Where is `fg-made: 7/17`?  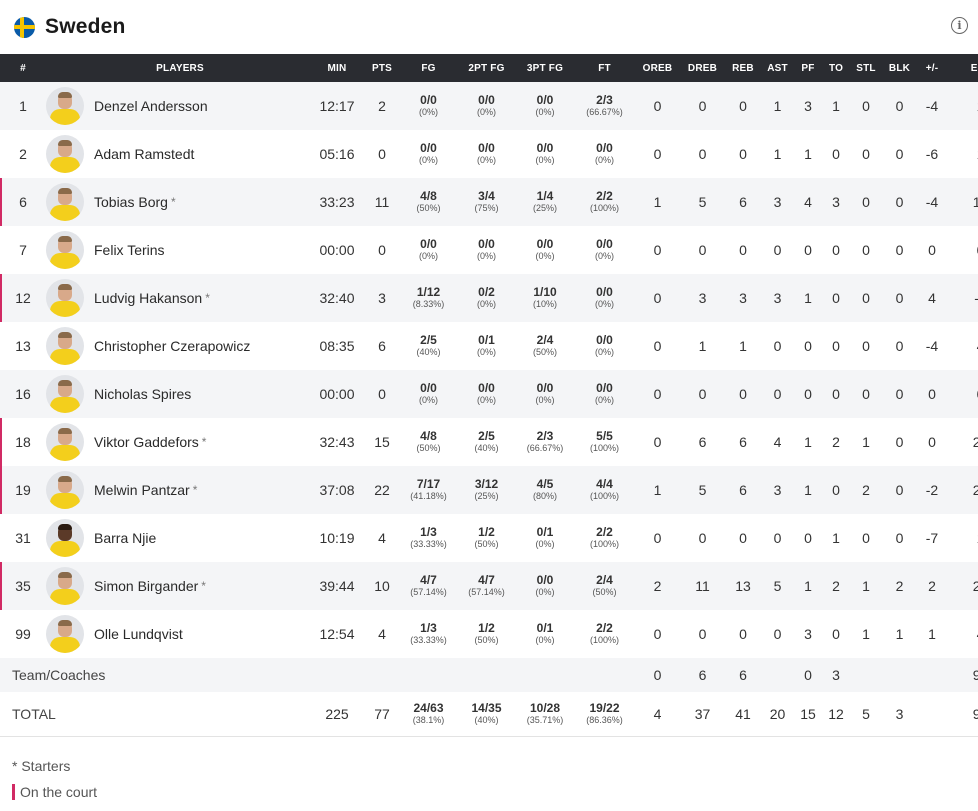 fg-made: 7/17 is located at coordinates (428, 484).